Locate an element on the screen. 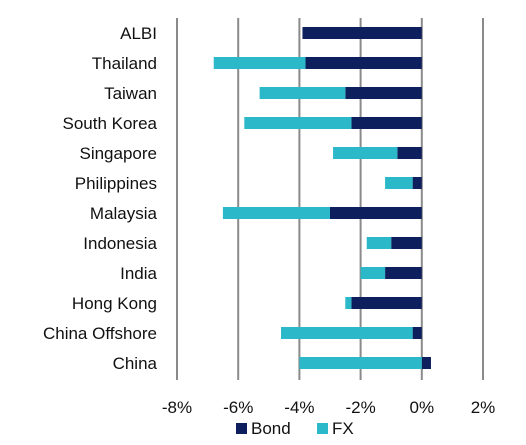 This screenshot has width=526, height=445. category-label: China Offshore is located at coordinates (100, 333).